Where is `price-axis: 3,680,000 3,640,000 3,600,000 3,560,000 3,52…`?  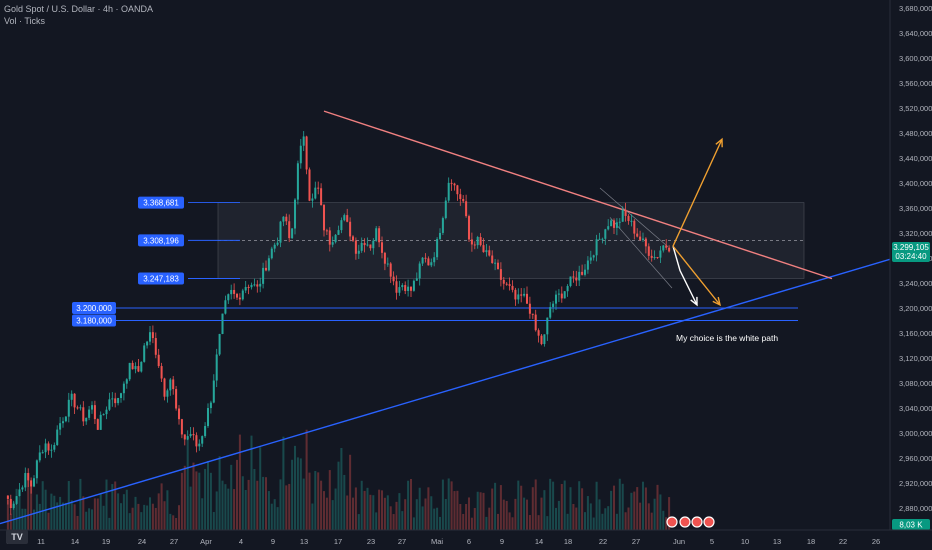
price-axis: 3,680,000 3,640,000 3,600,000 3,560,000 3,52… is located at coordinates (910, 265).